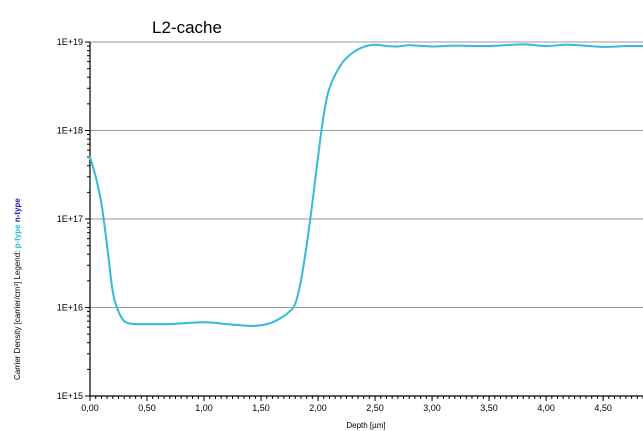 The height and width of the screenshot is (431, 643). Describe the element at coordinates (375, 408) in the screenshot. I see `x-tick-label: 2,50` at that location.